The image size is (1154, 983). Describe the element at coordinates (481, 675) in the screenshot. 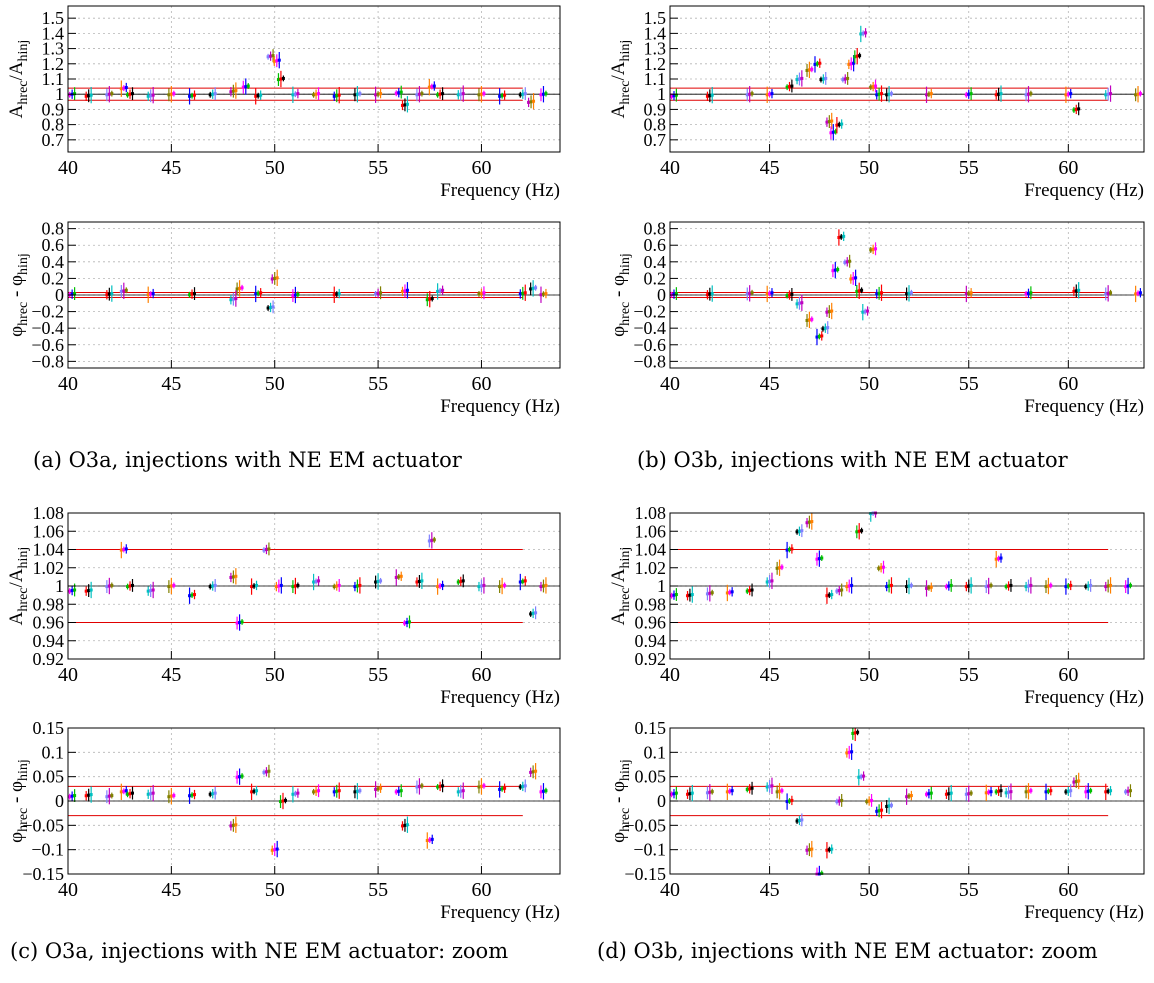

I see `x-tick-label: 60` at that location.